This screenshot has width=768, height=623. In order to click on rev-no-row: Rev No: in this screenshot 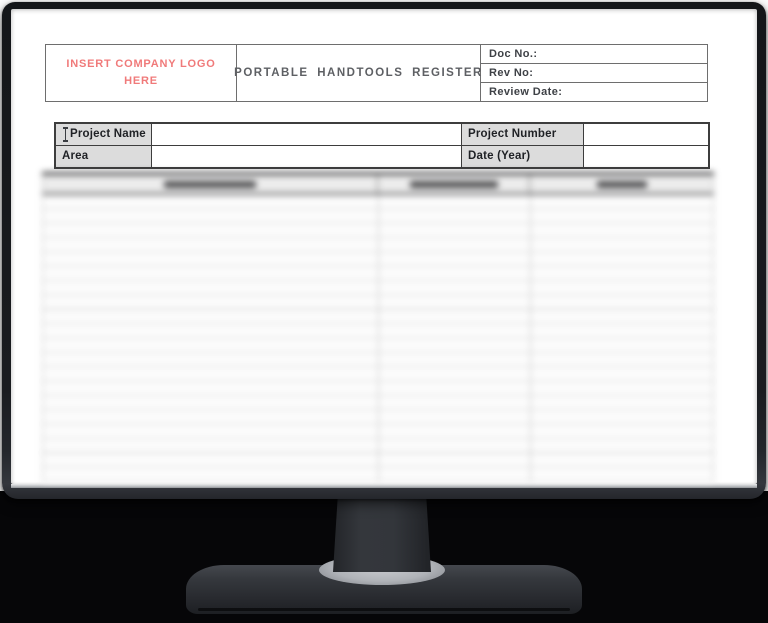, I will do `click(594, 73)`.